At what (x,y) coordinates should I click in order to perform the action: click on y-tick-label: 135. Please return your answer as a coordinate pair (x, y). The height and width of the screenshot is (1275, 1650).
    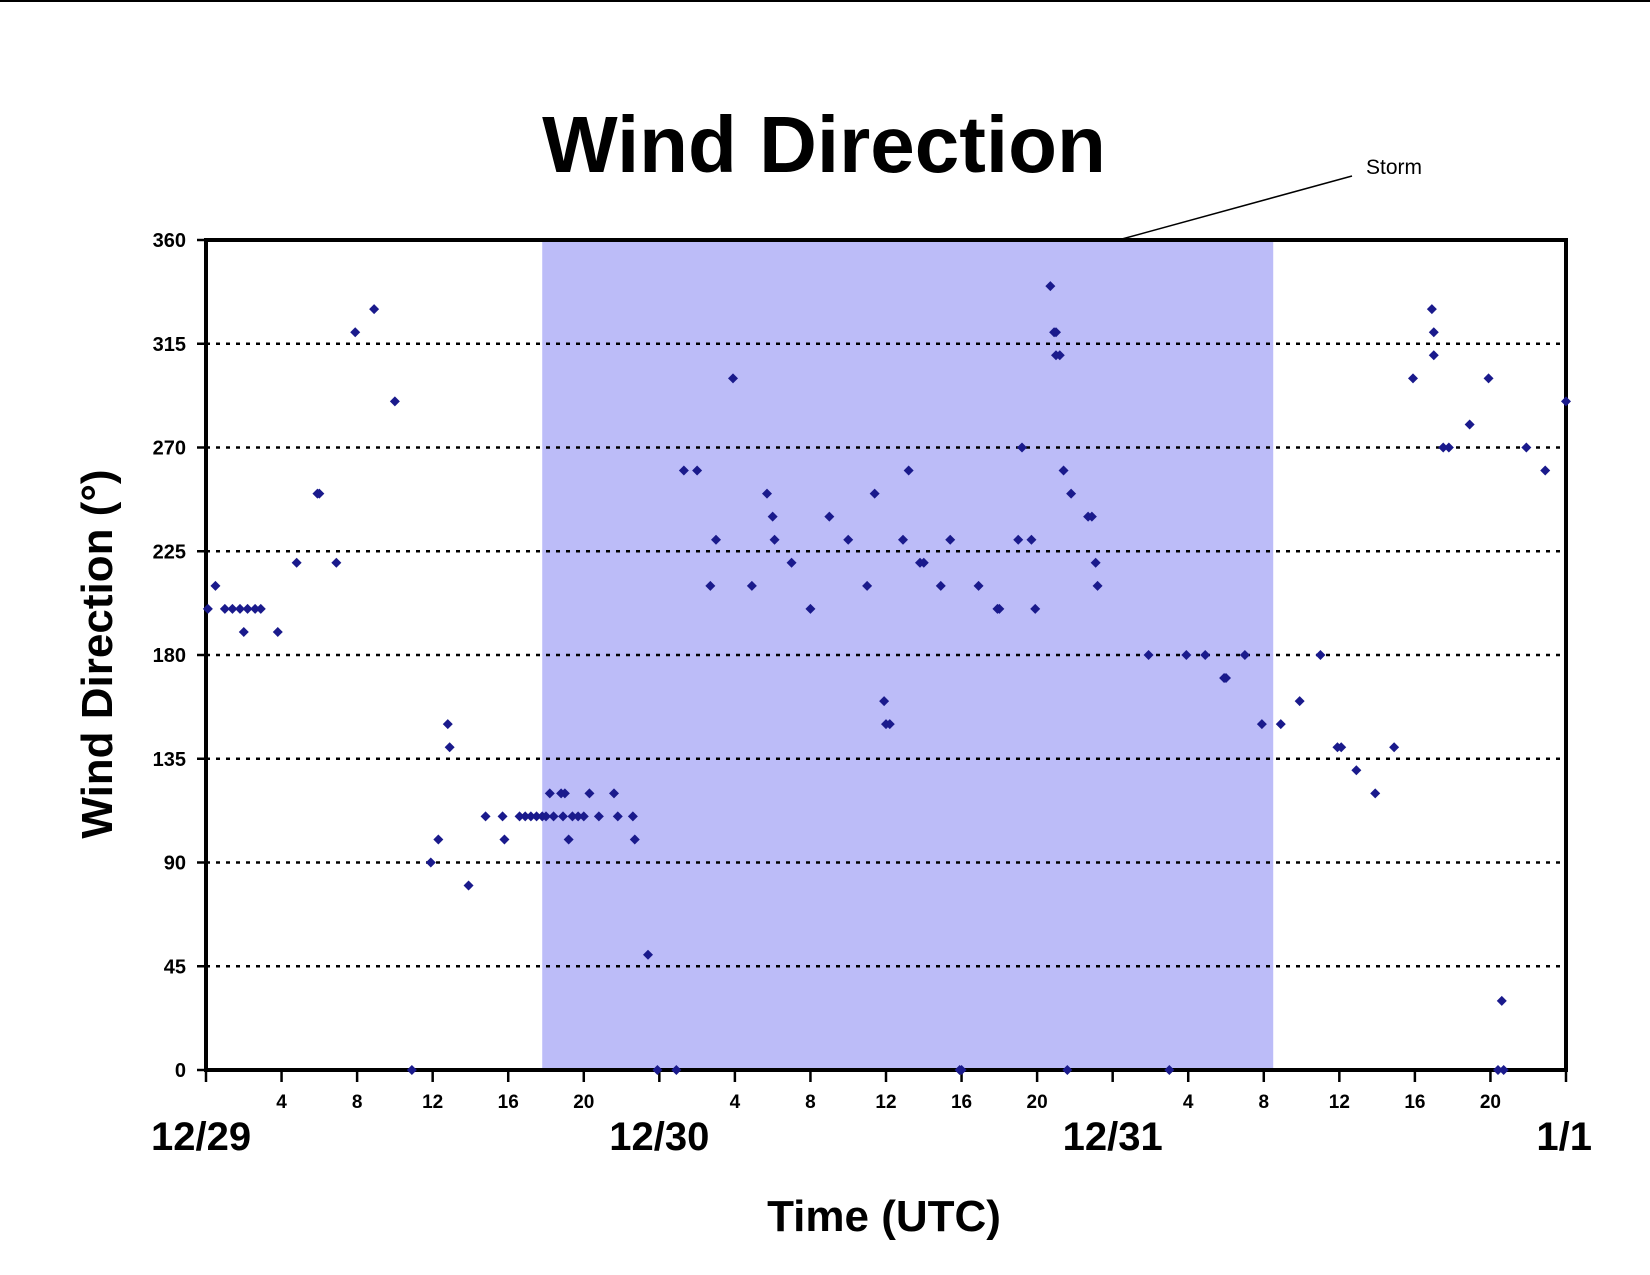
    Looking at the image, I should click on (169, 760).